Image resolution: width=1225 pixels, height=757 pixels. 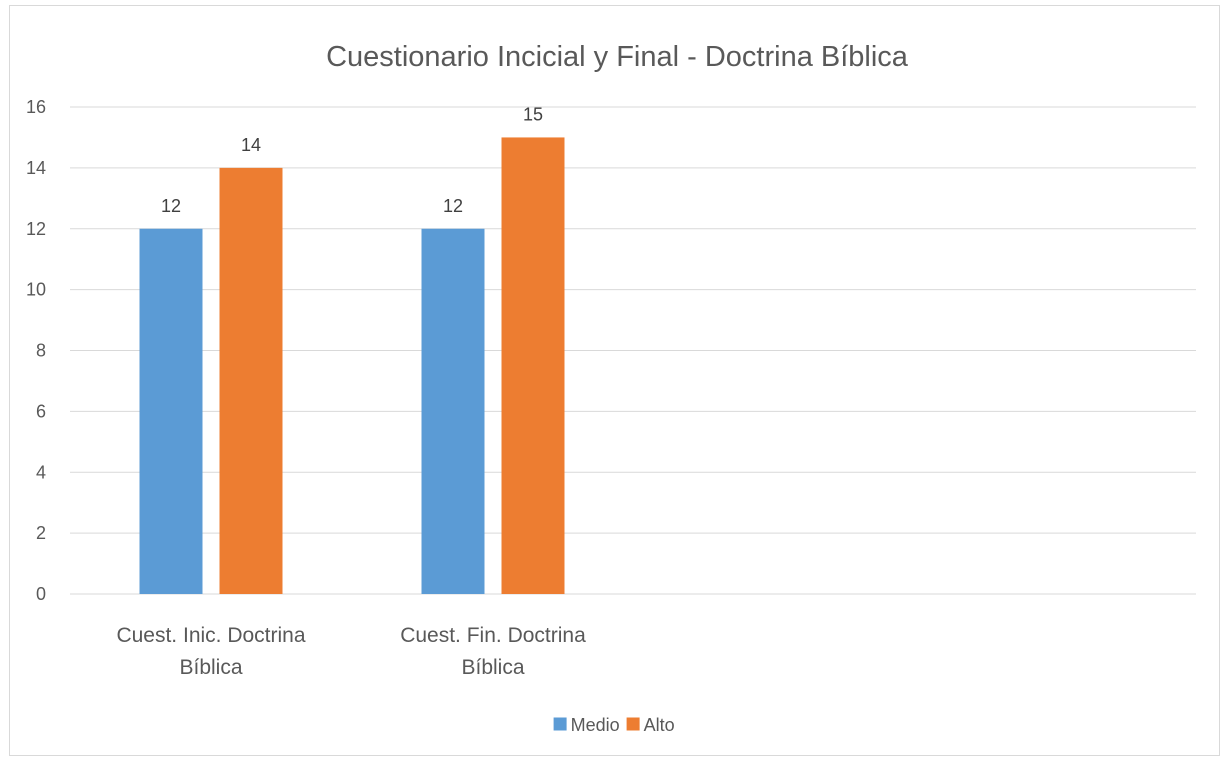 What do you see at coordinates (251, 145) in the screenshot?
I see `data-label: 14` at bounding box center [251, 145].